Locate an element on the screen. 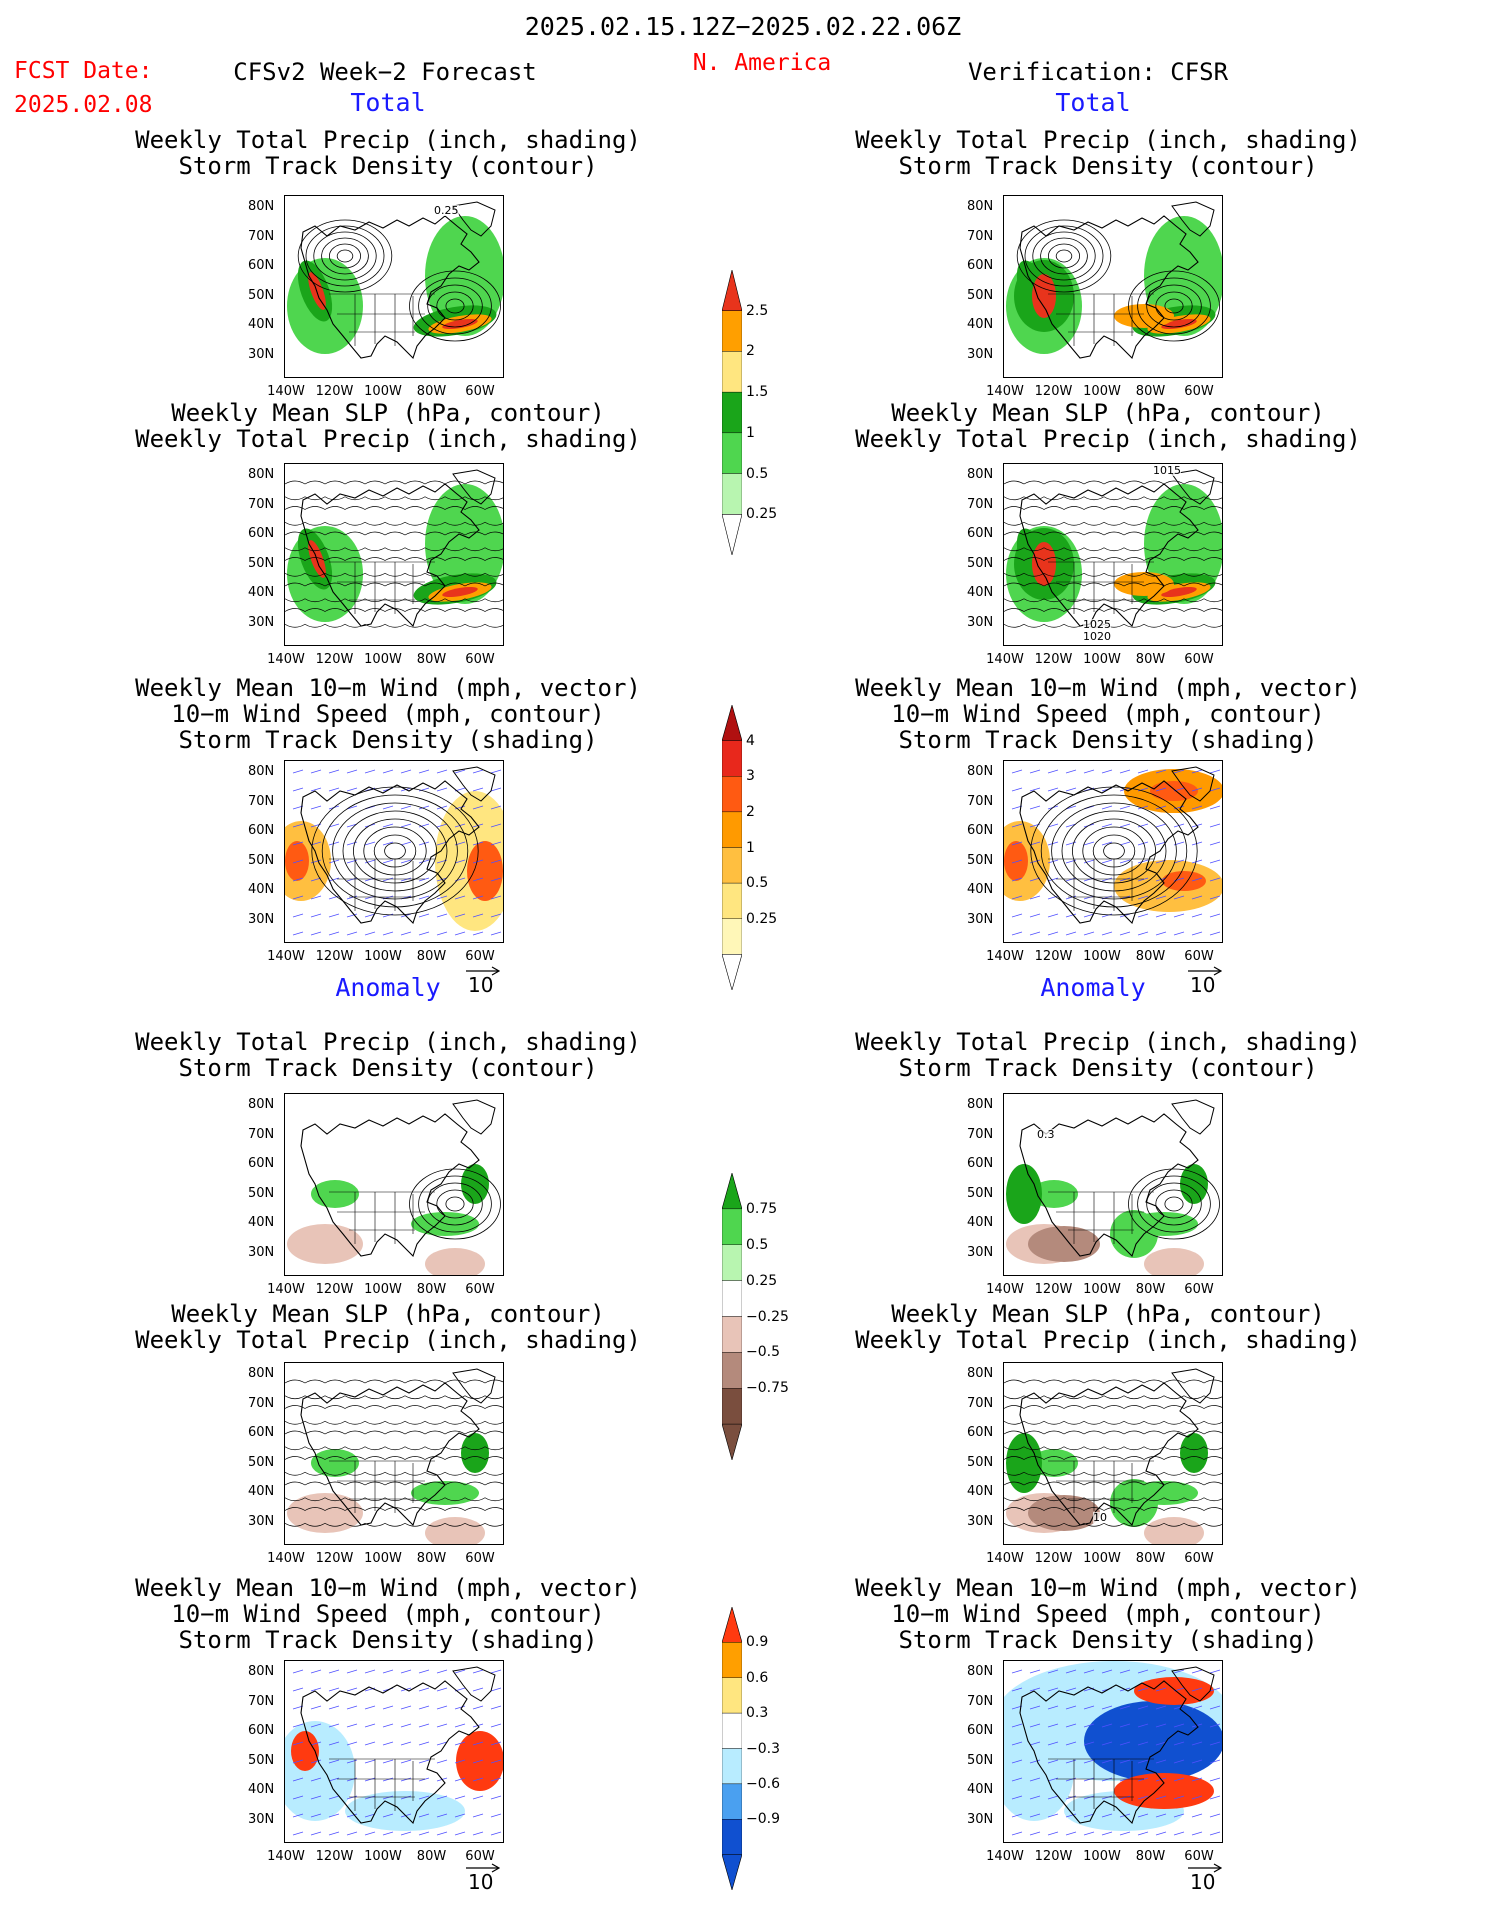 The image size is (1487, 1925). lon-label-0-0-2: 100W is located at coordinates (383, 391).